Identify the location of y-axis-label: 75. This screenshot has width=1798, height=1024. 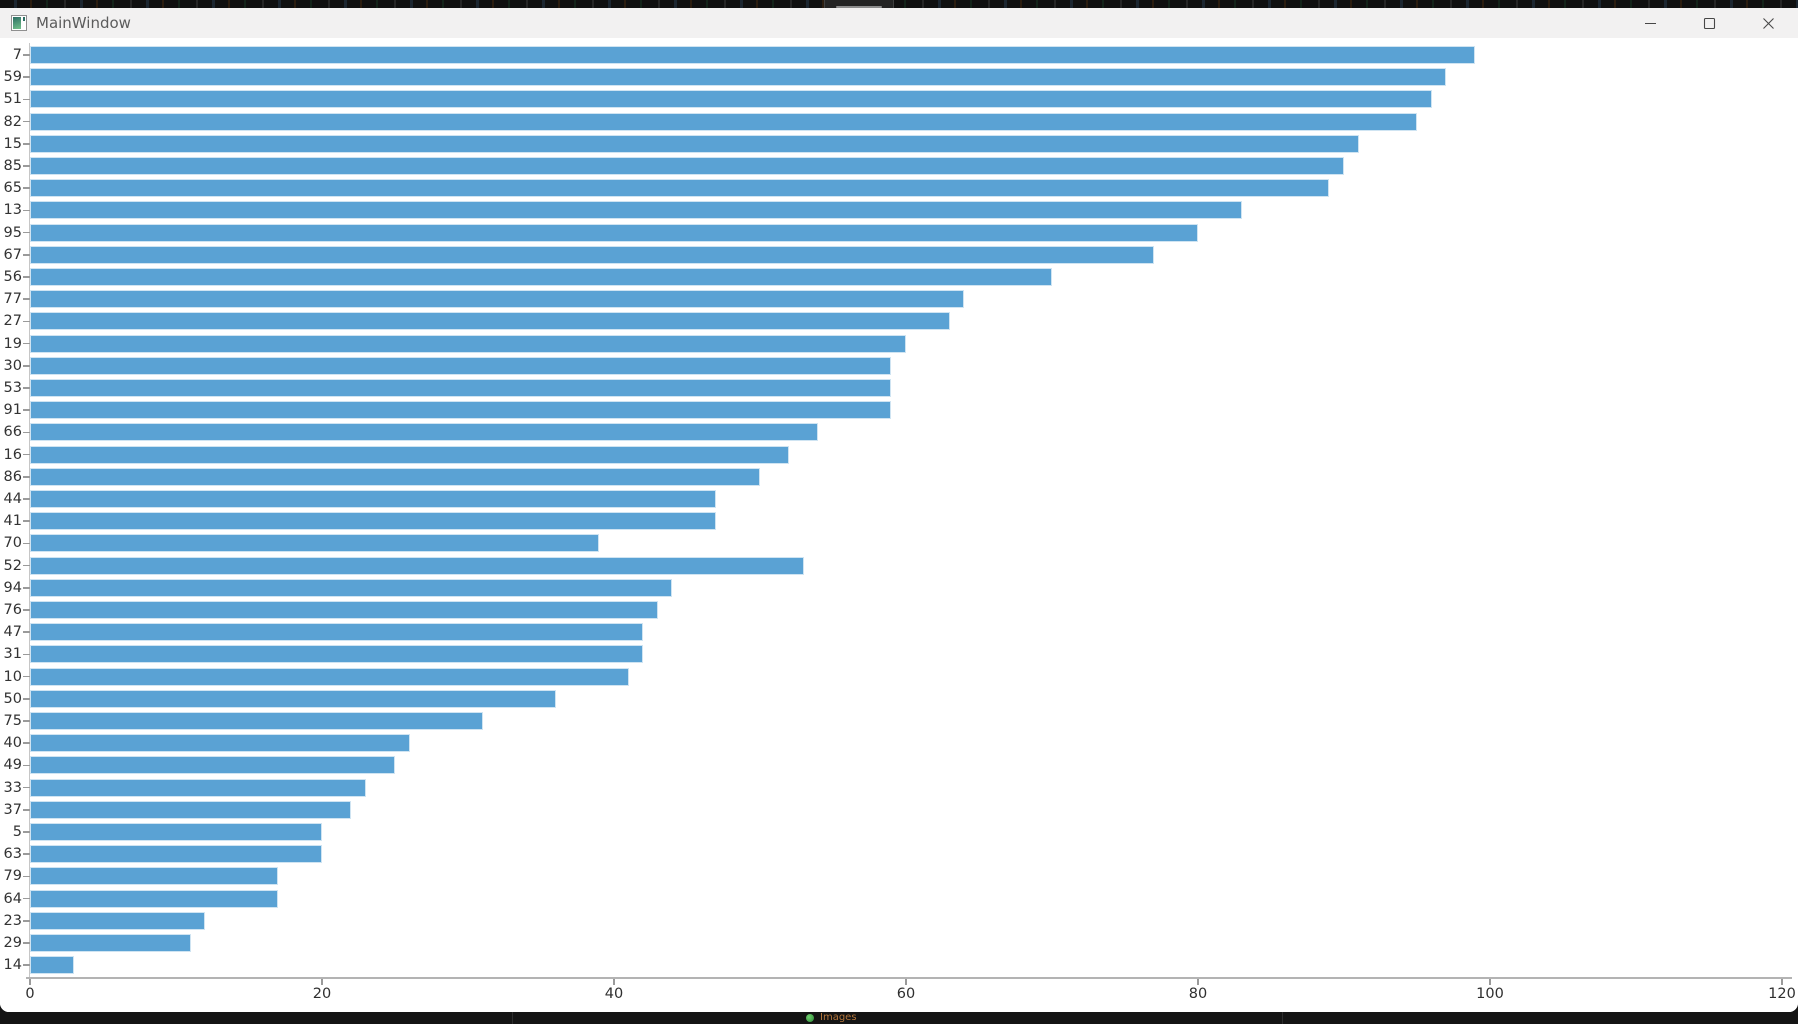
(12, 721).